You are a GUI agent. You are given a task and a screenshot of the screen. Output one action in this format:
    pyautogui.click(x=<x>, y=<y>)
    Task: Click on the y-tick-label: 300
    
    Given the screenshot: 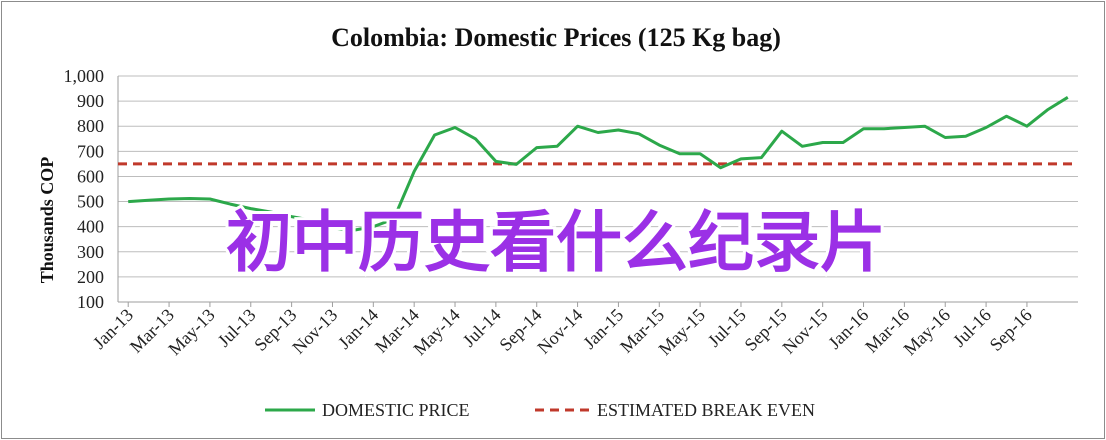 What is the action you would take?
    pyautogui.click(x=90, y=252)
    